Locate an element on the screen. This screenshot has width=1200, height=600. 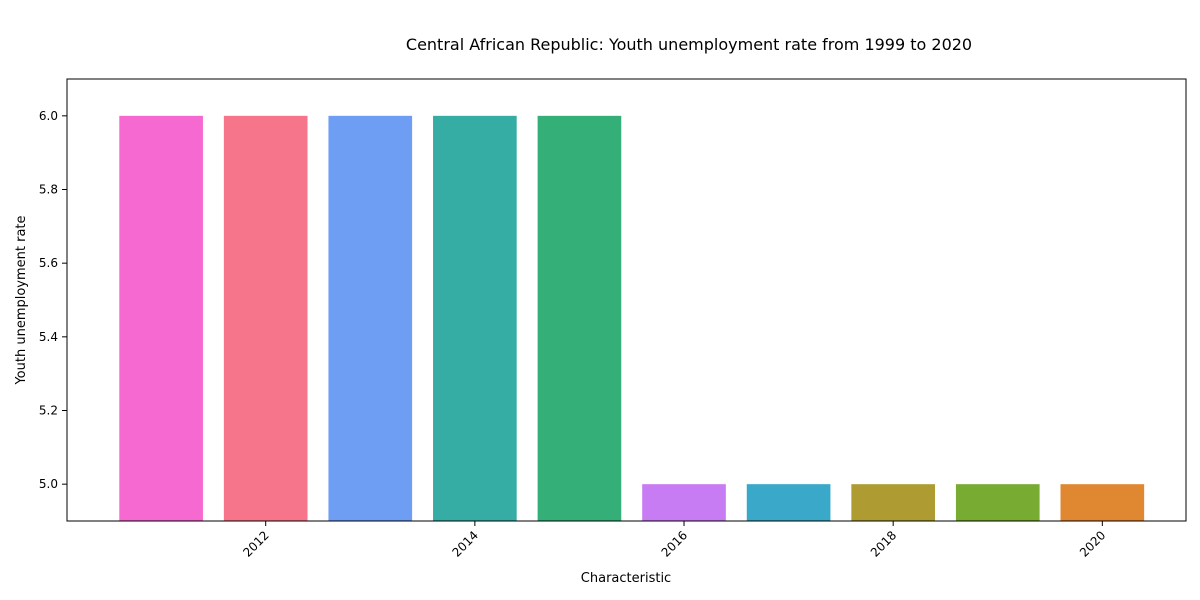
bar-2014 is located at coordinates (475, 318).